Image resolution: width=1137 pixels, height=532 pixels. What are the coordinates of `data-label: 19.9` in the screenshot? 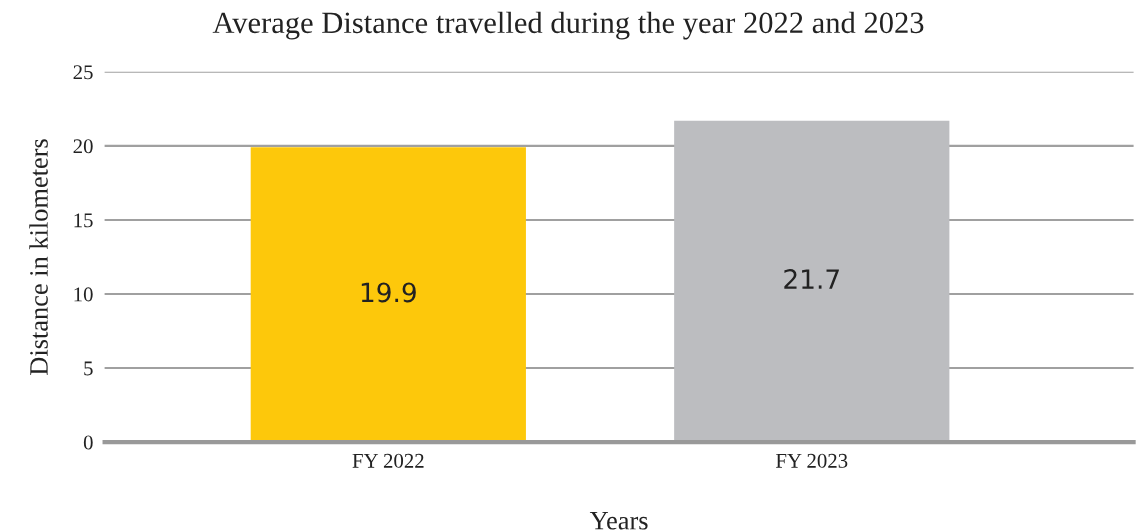 It's located at (388, 292).